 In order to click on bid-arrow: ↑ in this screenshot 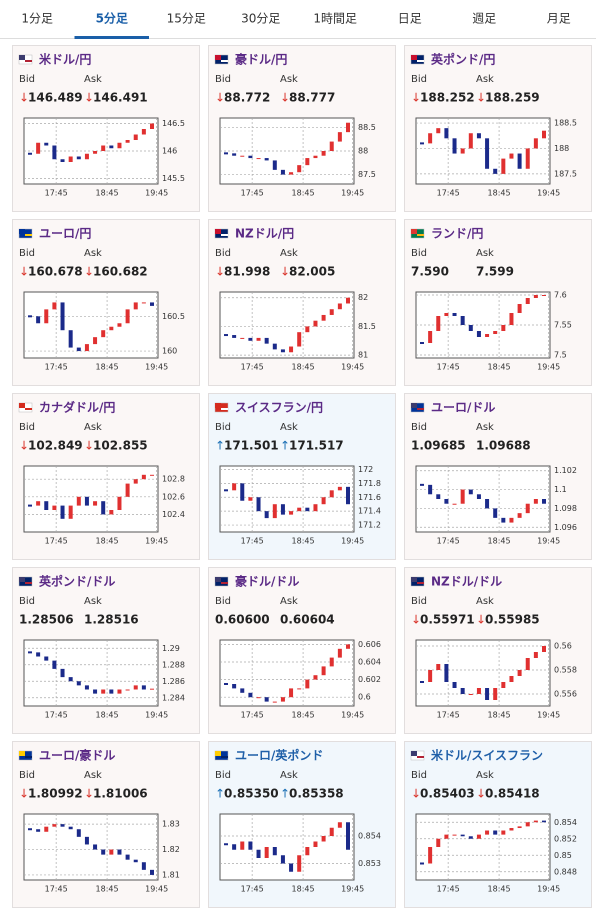, I will do `click(220, 446)`.